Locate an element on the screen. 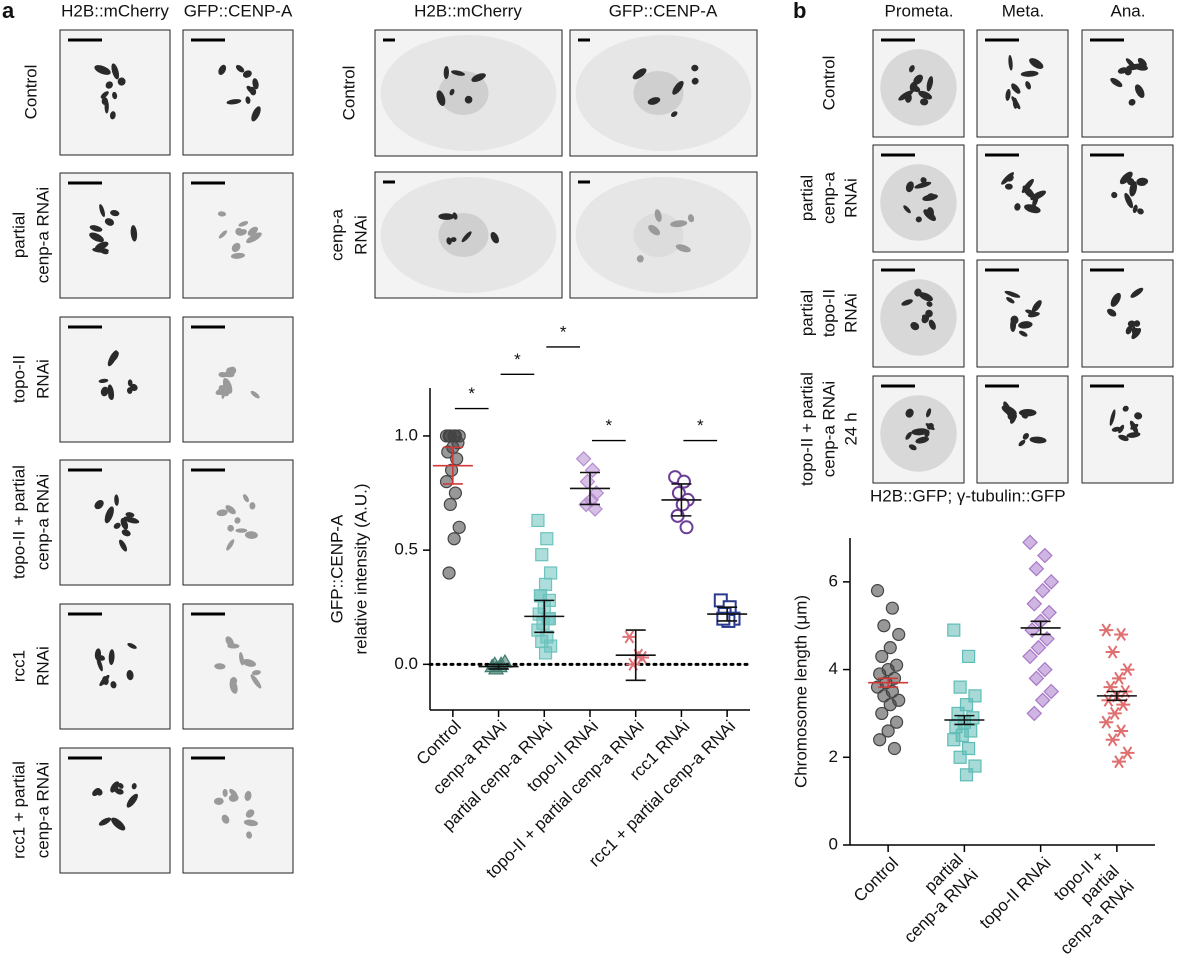  x-tick-label: Control is located at coordinates (876, 880).